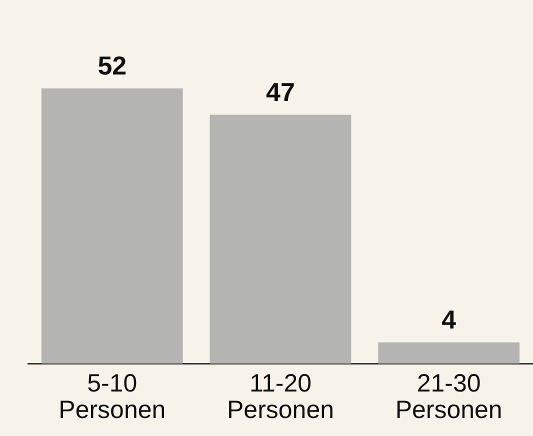 The image size is (533, 436). Describe the element at coordinates (280, 91) in the screenshot. I see `data-label: 47` at that location.